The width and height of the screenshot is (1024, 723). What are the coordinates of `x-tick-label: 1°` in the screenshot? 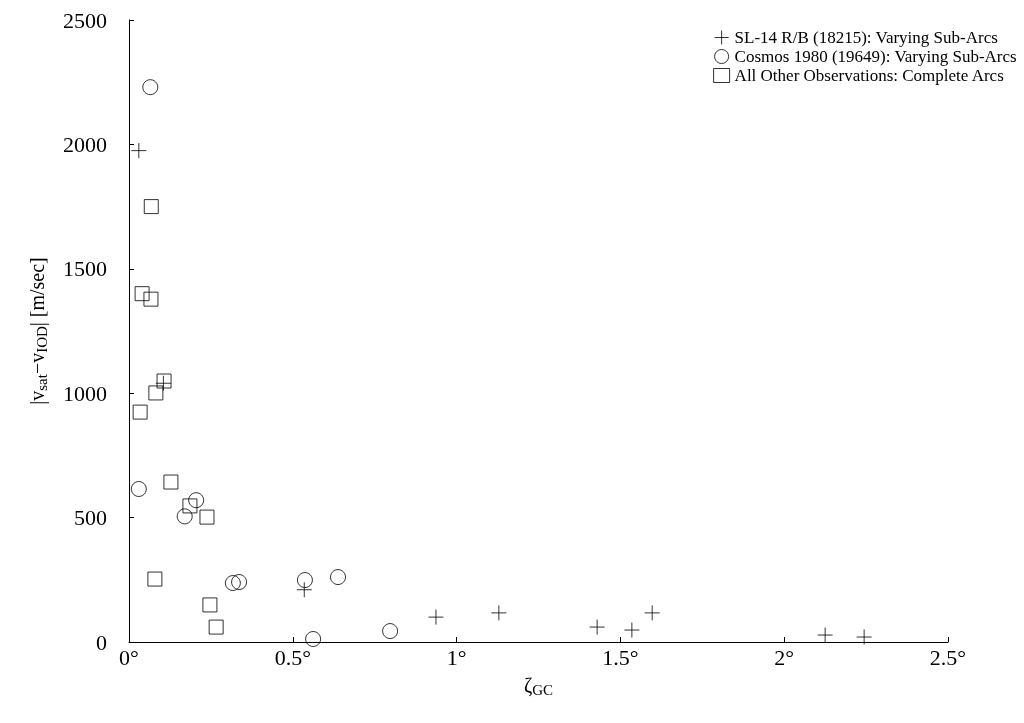 It's located at (456, 657).